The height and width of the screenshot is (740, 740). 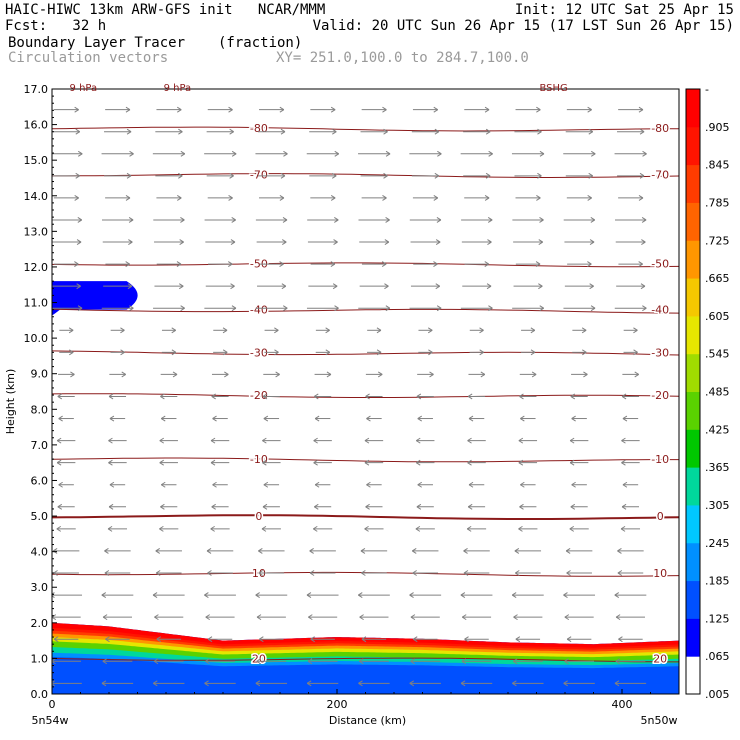 I want to click on y-tick-label: 1.0, so click(x=40, y=658).